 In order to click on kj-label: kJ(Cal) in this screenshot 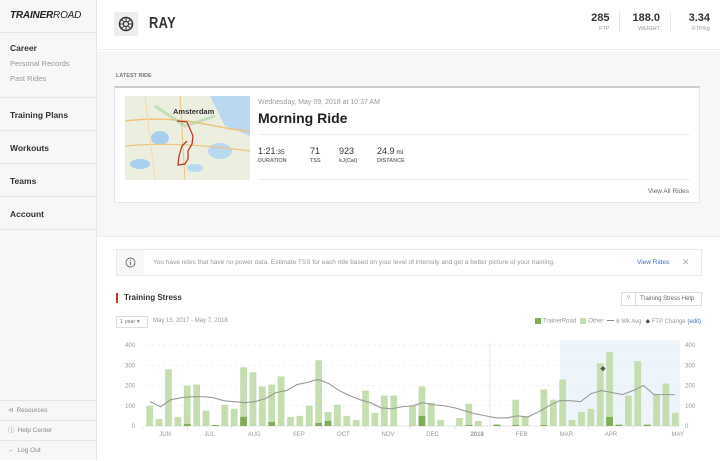, I will do `click(348, 161)`.